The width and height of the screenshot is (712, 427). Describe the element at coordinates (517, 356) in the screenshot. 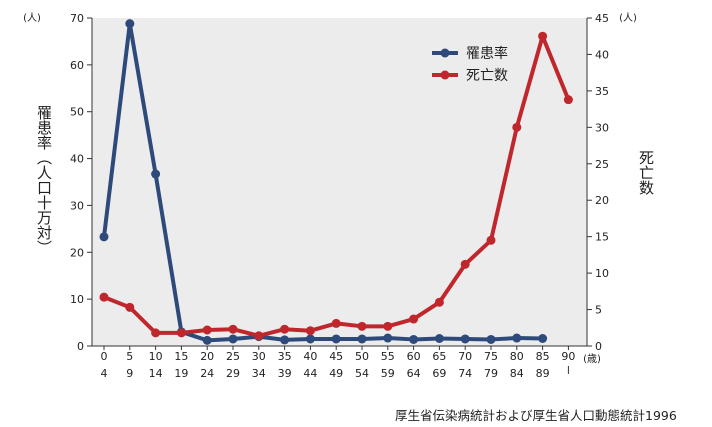

I see `x-tick-label-start: 80` at that location.